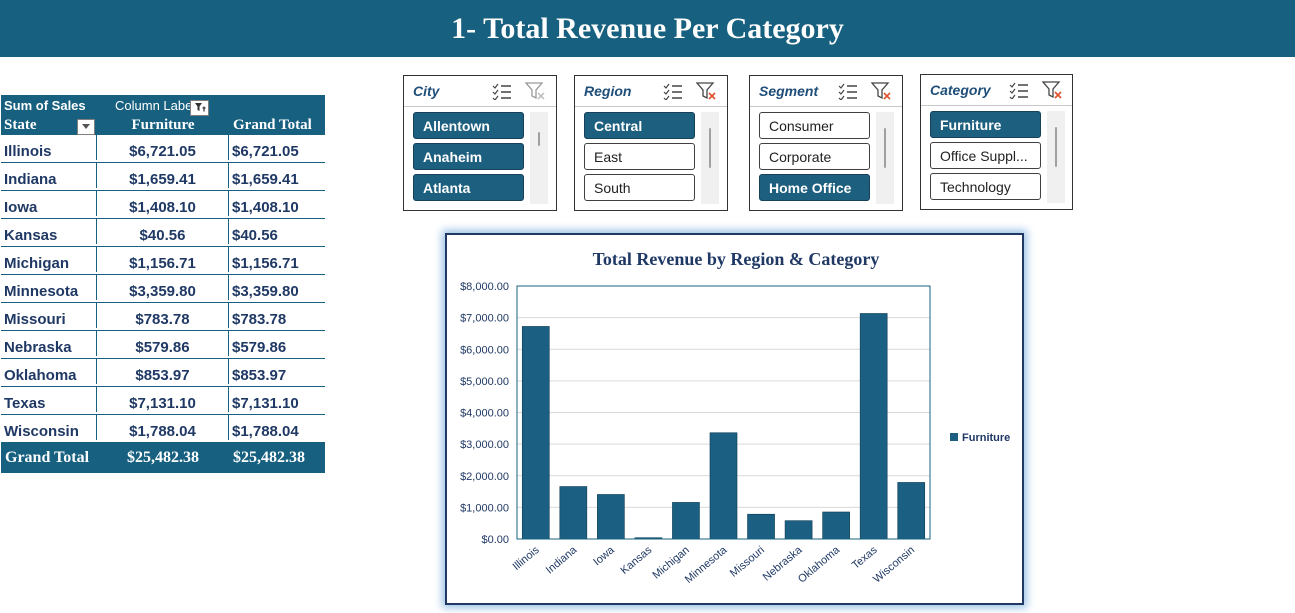  I want to click on grand-total-cell: $1,788.04, so click(265, 431).